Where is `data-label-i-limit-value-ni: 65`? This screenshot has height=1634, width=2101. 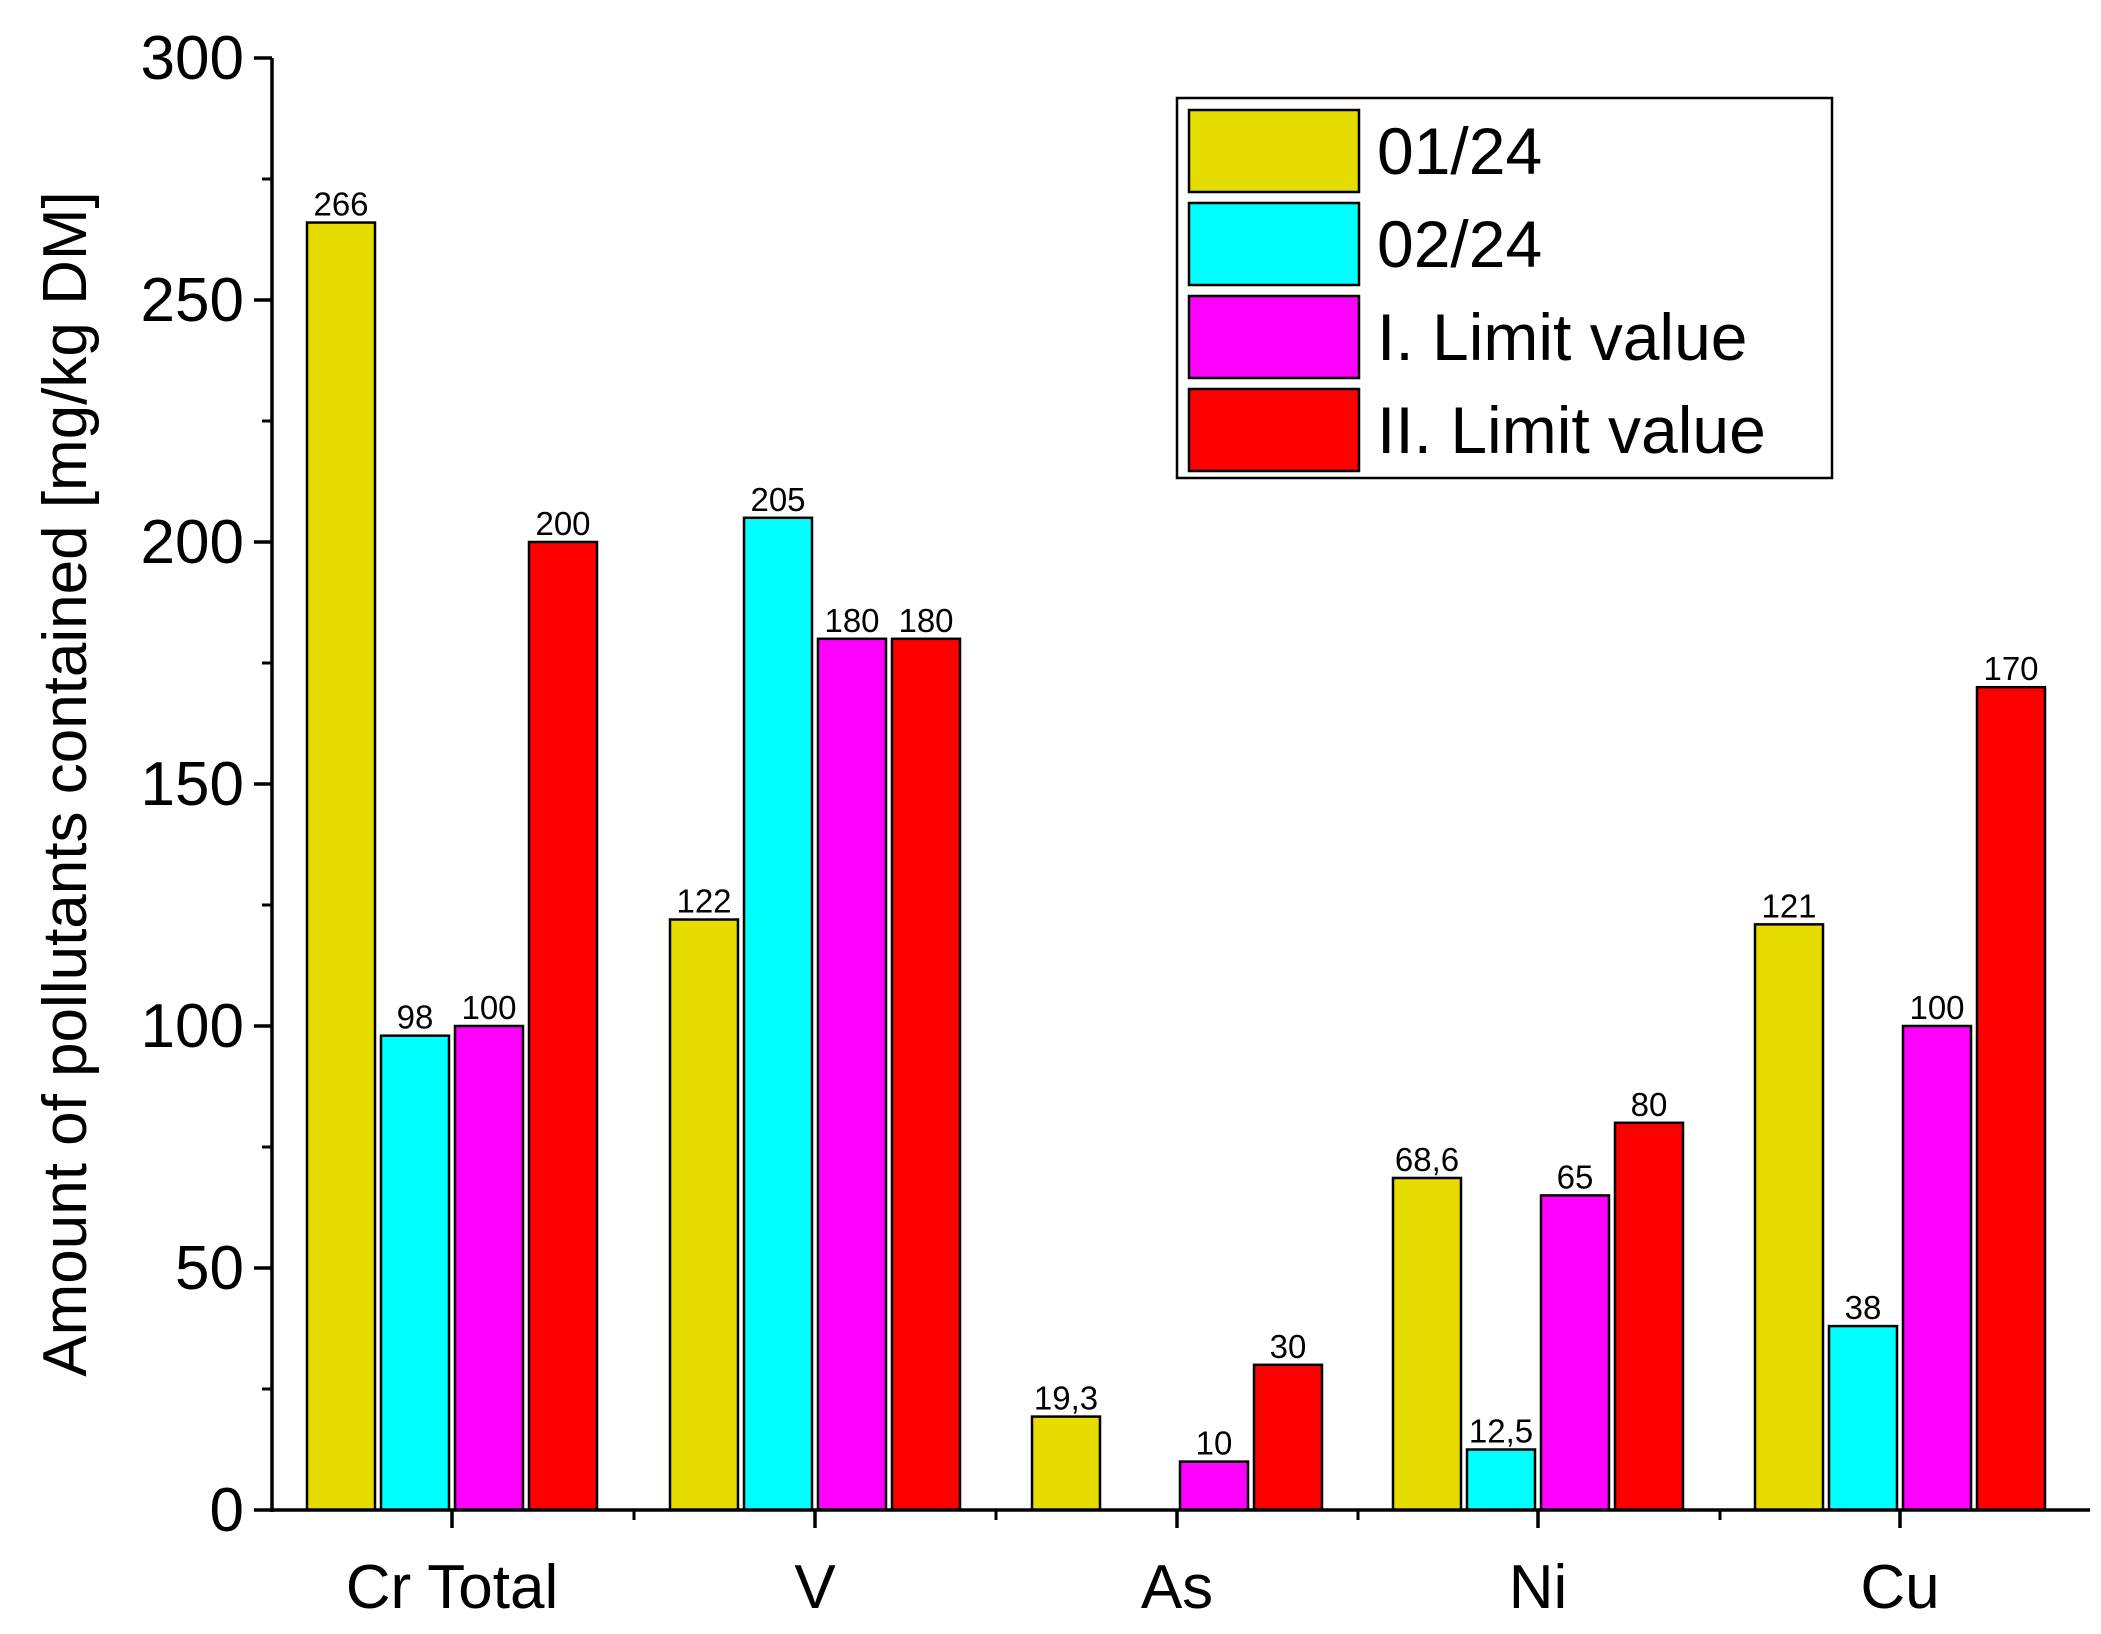 data-label-i-limit-value-ni: 65 is located at coordinates (1575, 1176).